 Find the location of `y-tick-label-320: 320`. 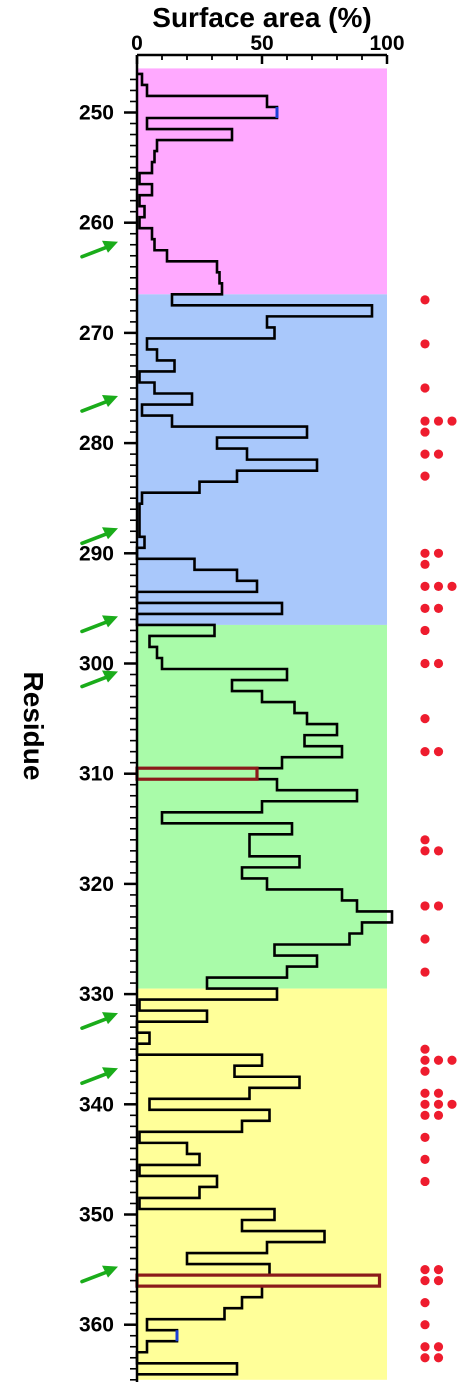

y-tick-label-320: 320 is located at coordinates (96, 884).